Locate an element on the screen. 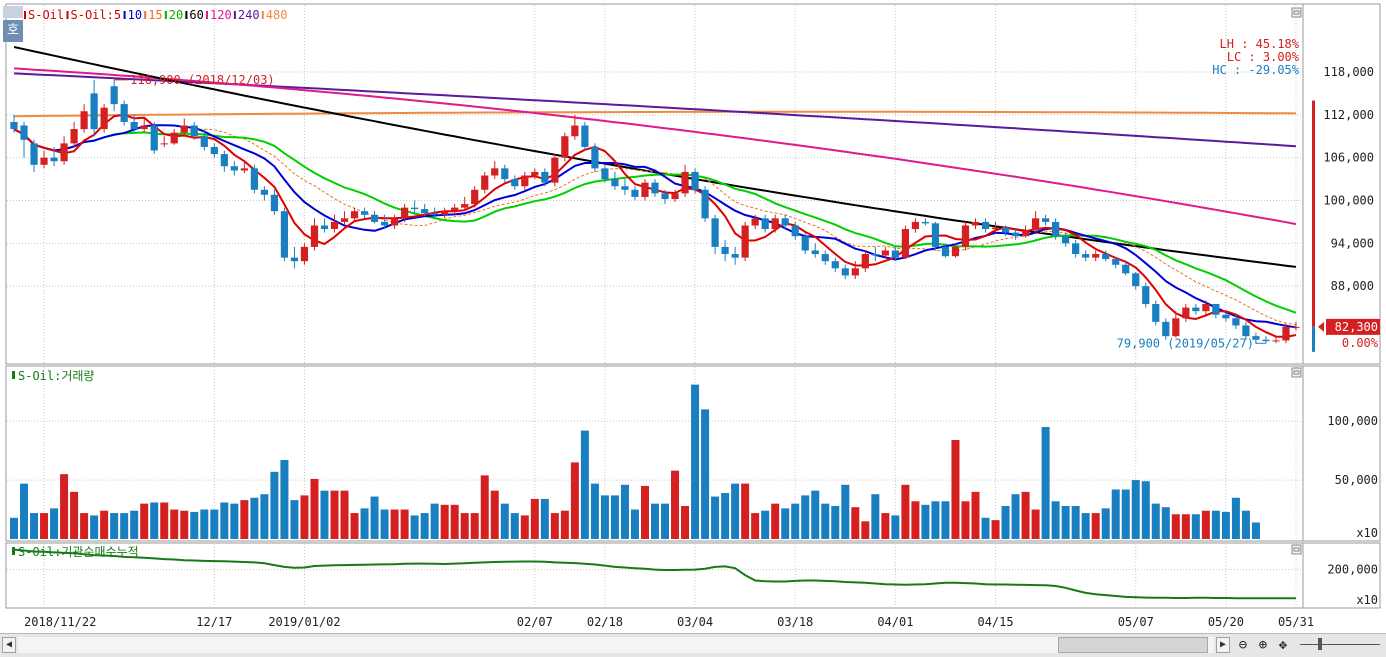 This screenshot has width=1386, height=657. institution-tick-label: 200,000 is located at coordinates (1352, 570).